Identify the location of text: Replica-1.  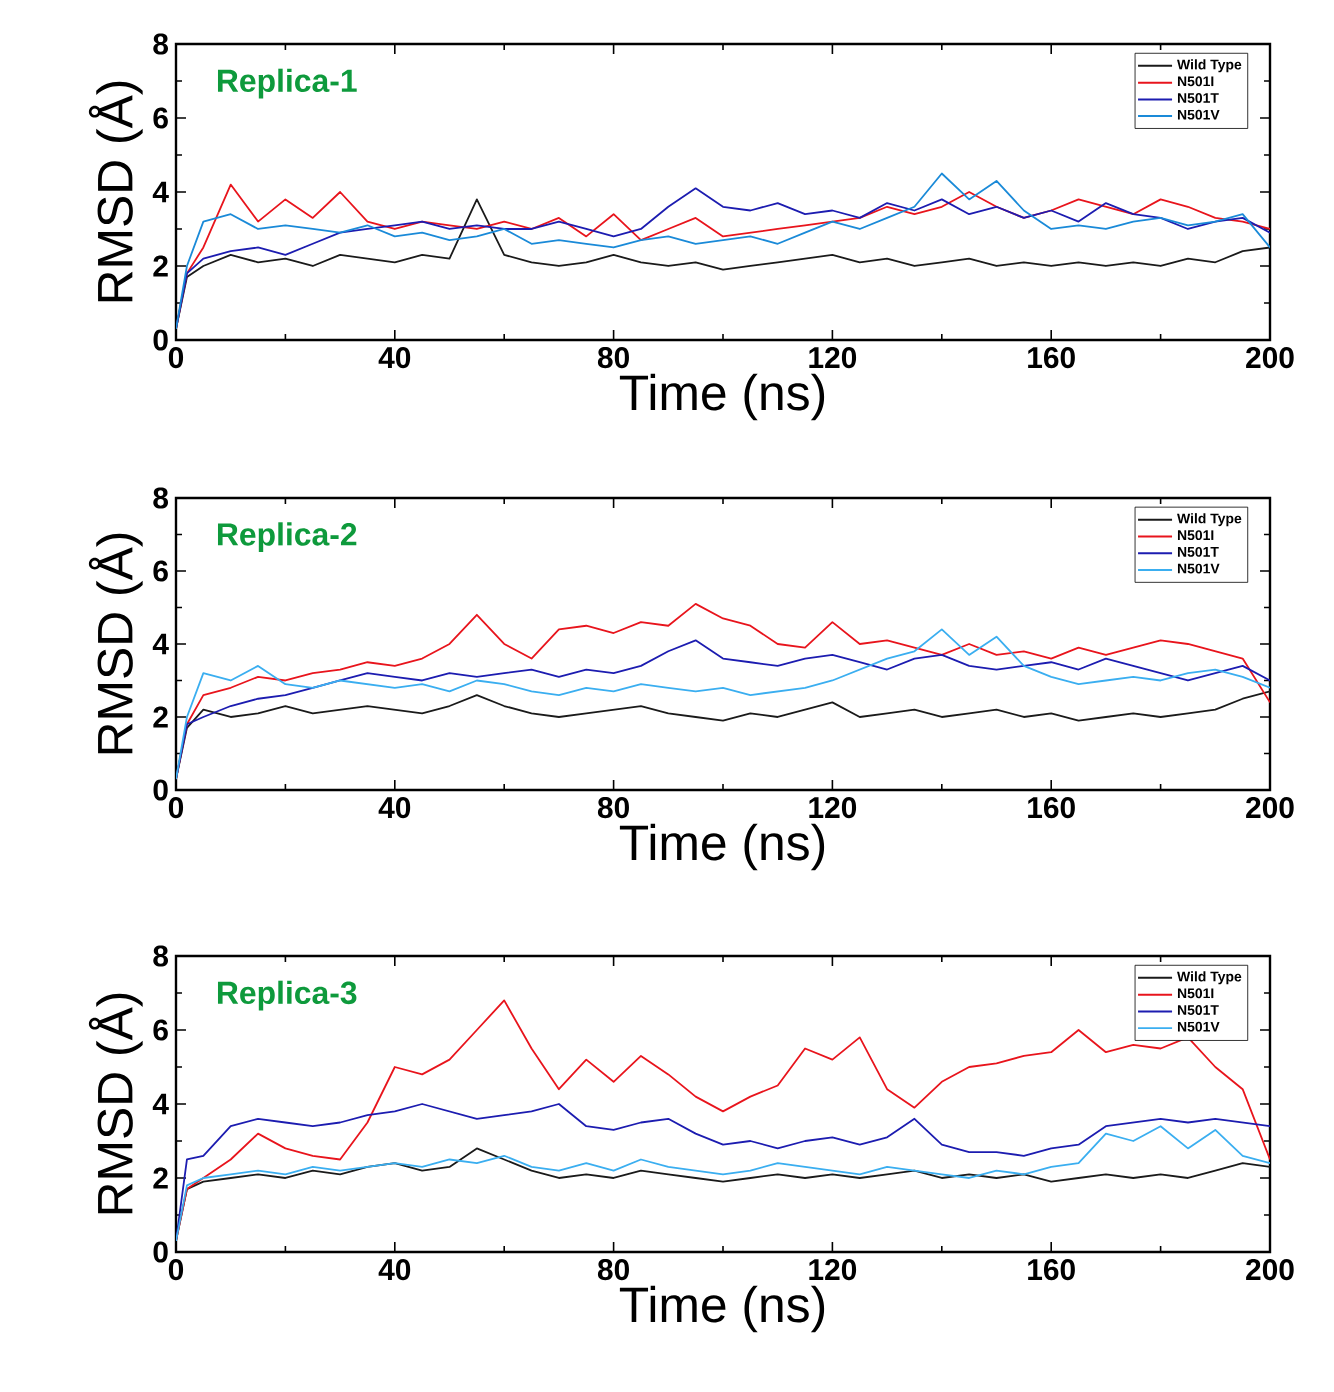
(287, 83).